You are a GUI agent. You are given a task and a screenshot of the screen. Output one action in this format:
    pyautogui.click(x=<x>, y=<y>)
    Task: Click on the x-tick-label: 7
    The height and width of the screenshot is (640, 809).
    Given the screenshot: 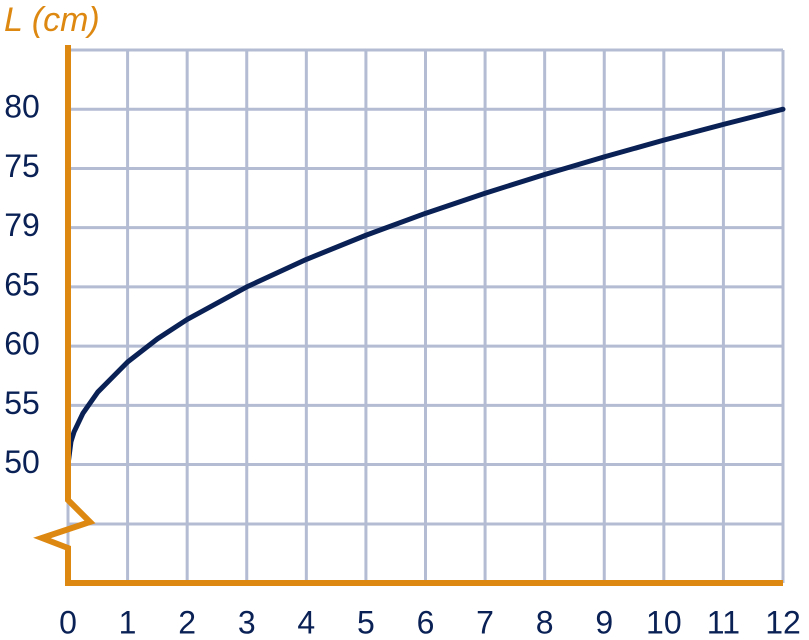 What is the action you would take?
    pyautogui.click(x=485, y=622)
    